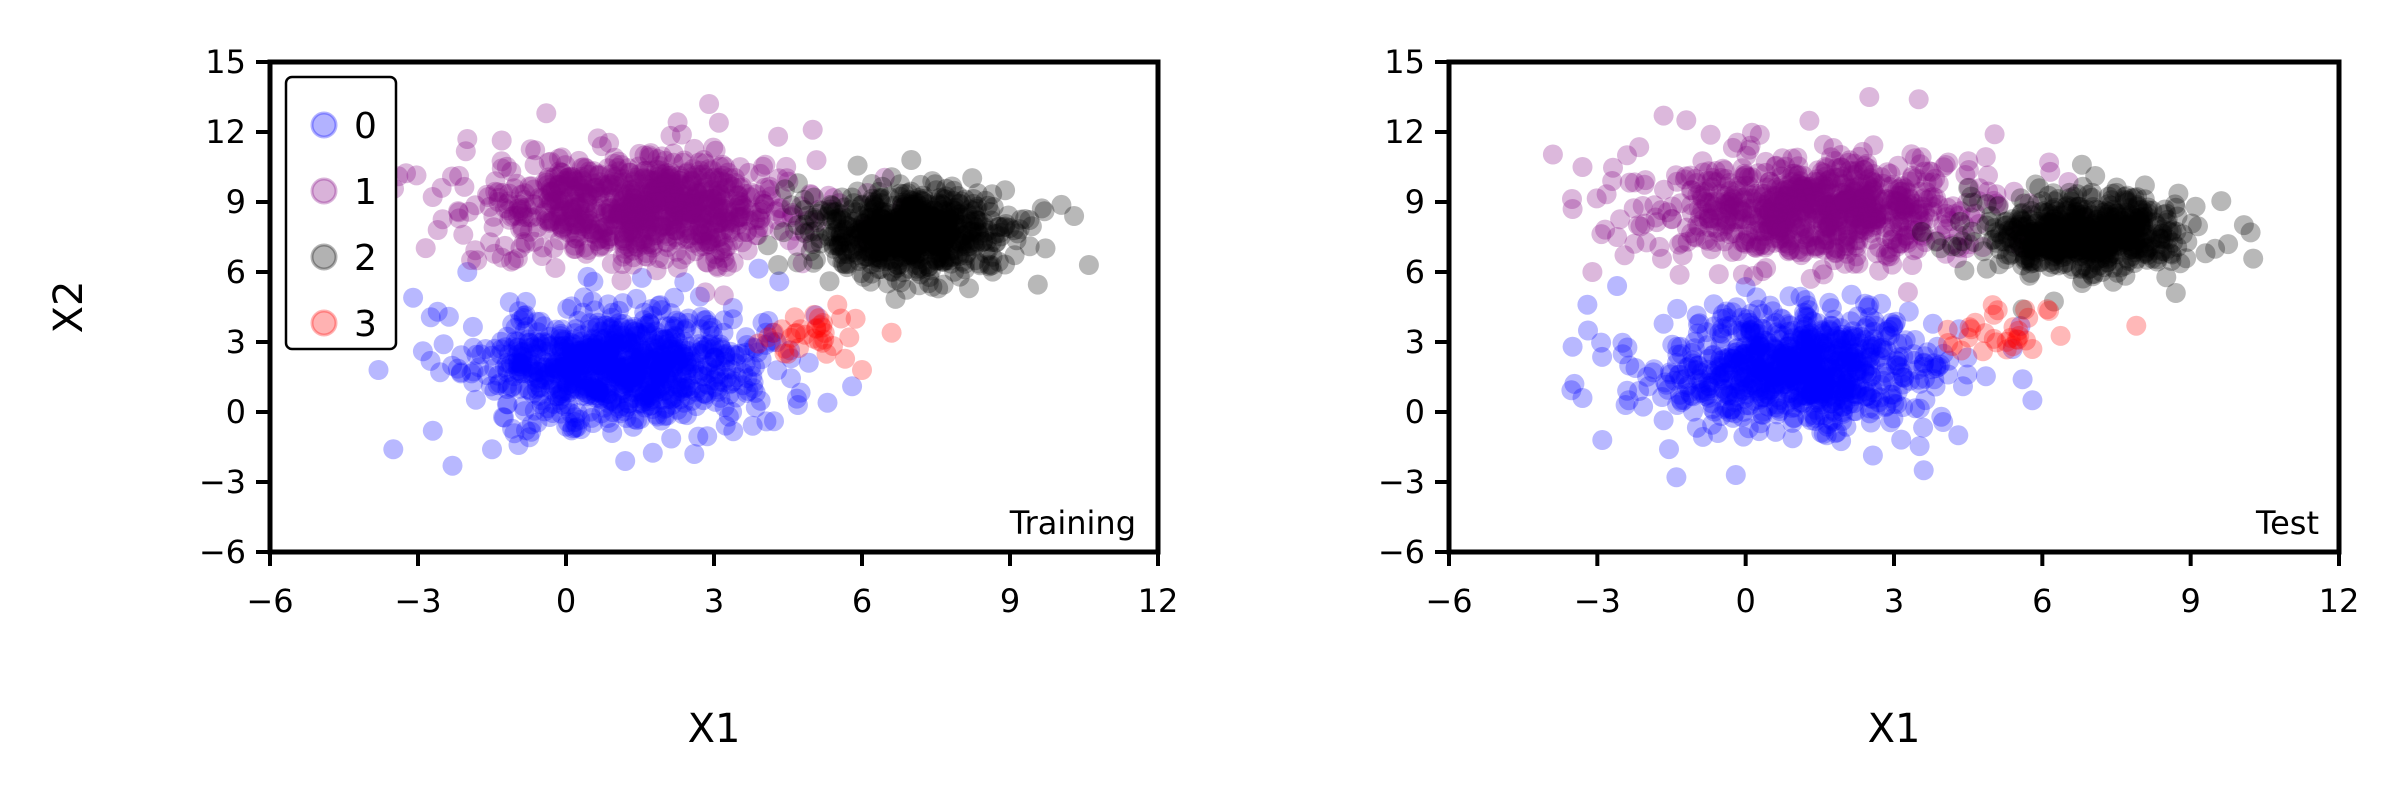  Describe the element at coordinates (365, 324) in the screenshot. I see `legend-label-3: 3` at that location.